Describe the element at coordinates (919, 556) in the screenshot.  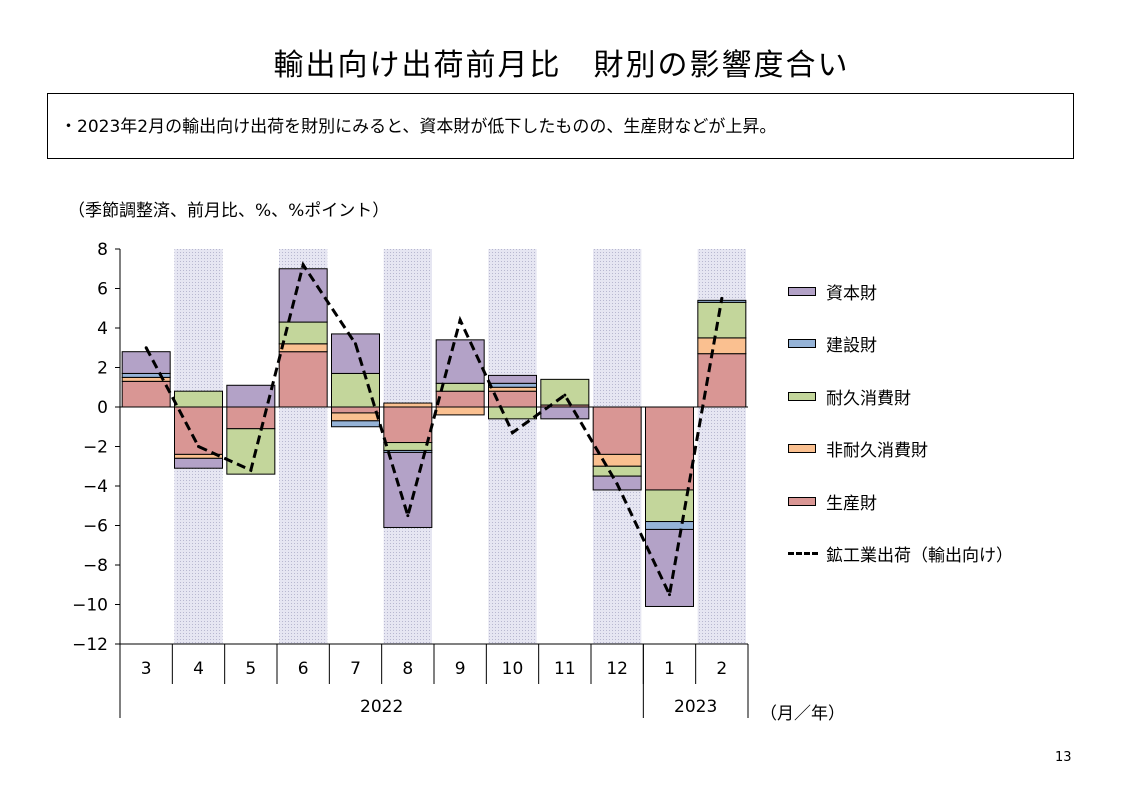
I see `legend-label-shipments: 鉱工業出荷（輸出向け）` at that location.